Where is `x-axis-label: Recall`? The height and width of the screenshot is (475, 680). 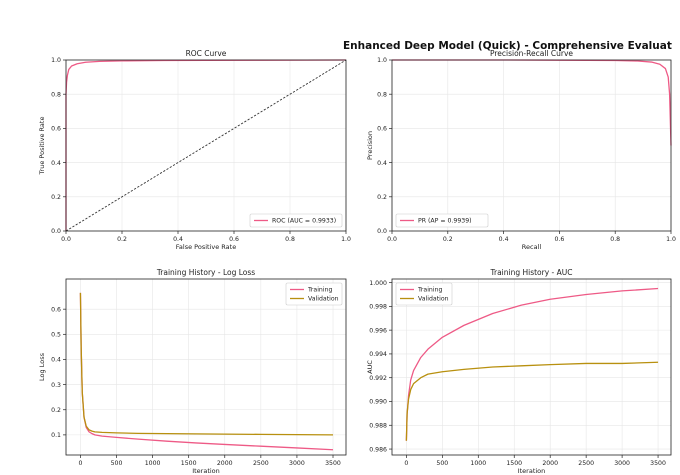 x-axis-label: Recall is located at coordinates (532, 247).